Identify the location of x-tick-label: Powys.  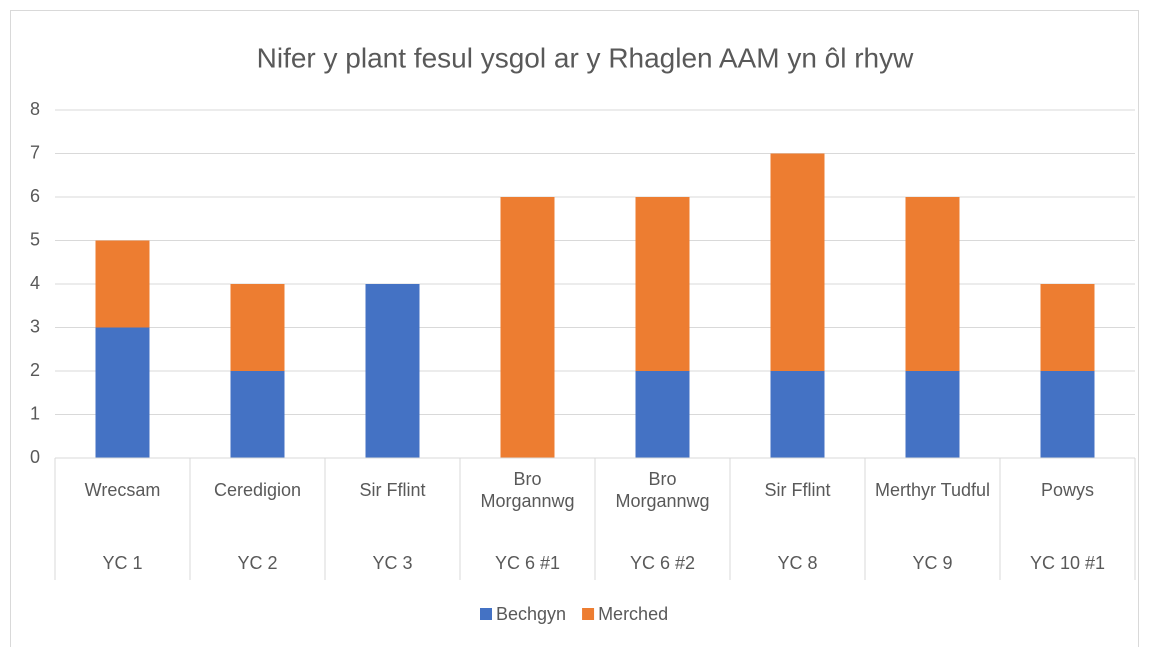
(1067, 490).